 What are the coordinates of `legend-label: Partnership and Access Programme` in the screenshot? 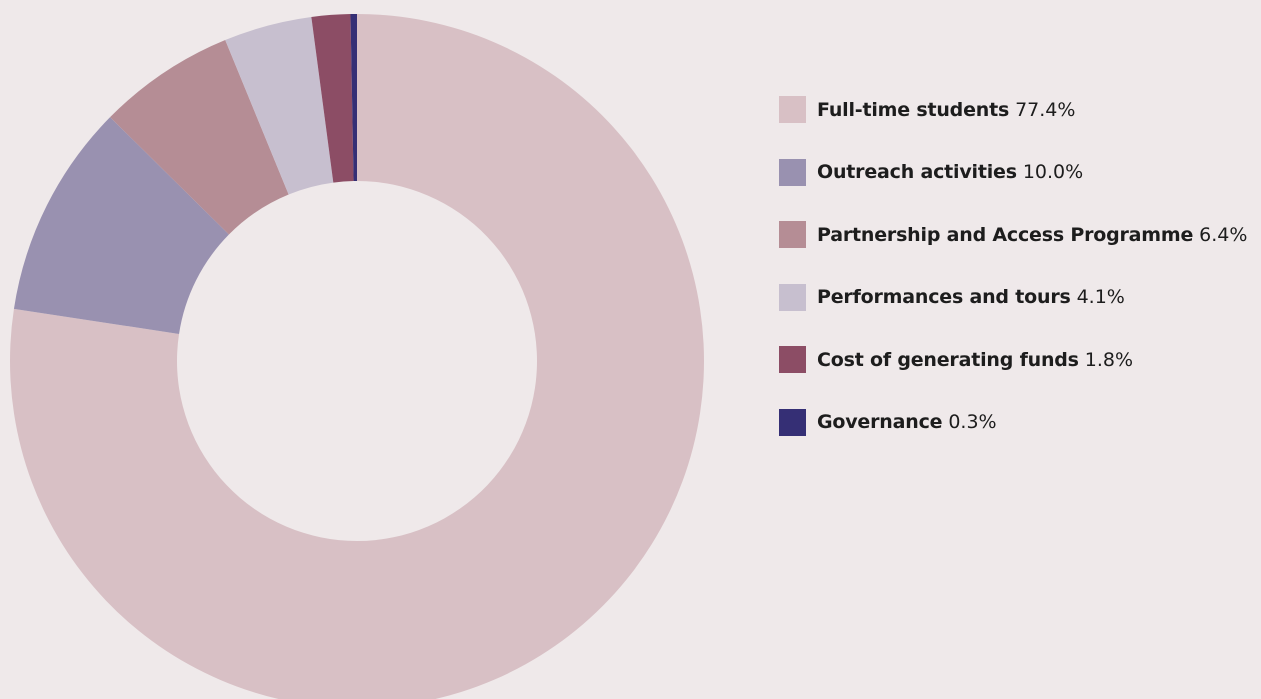 It's located at (1005, 234).